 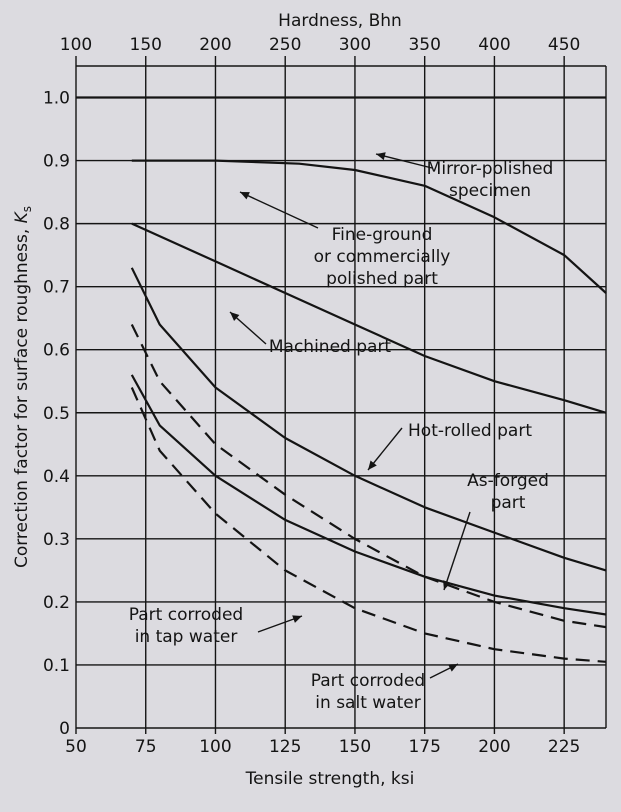 I want to click on curve-label-0-line-0: Mirror-polished, so click(x=490, y=169).